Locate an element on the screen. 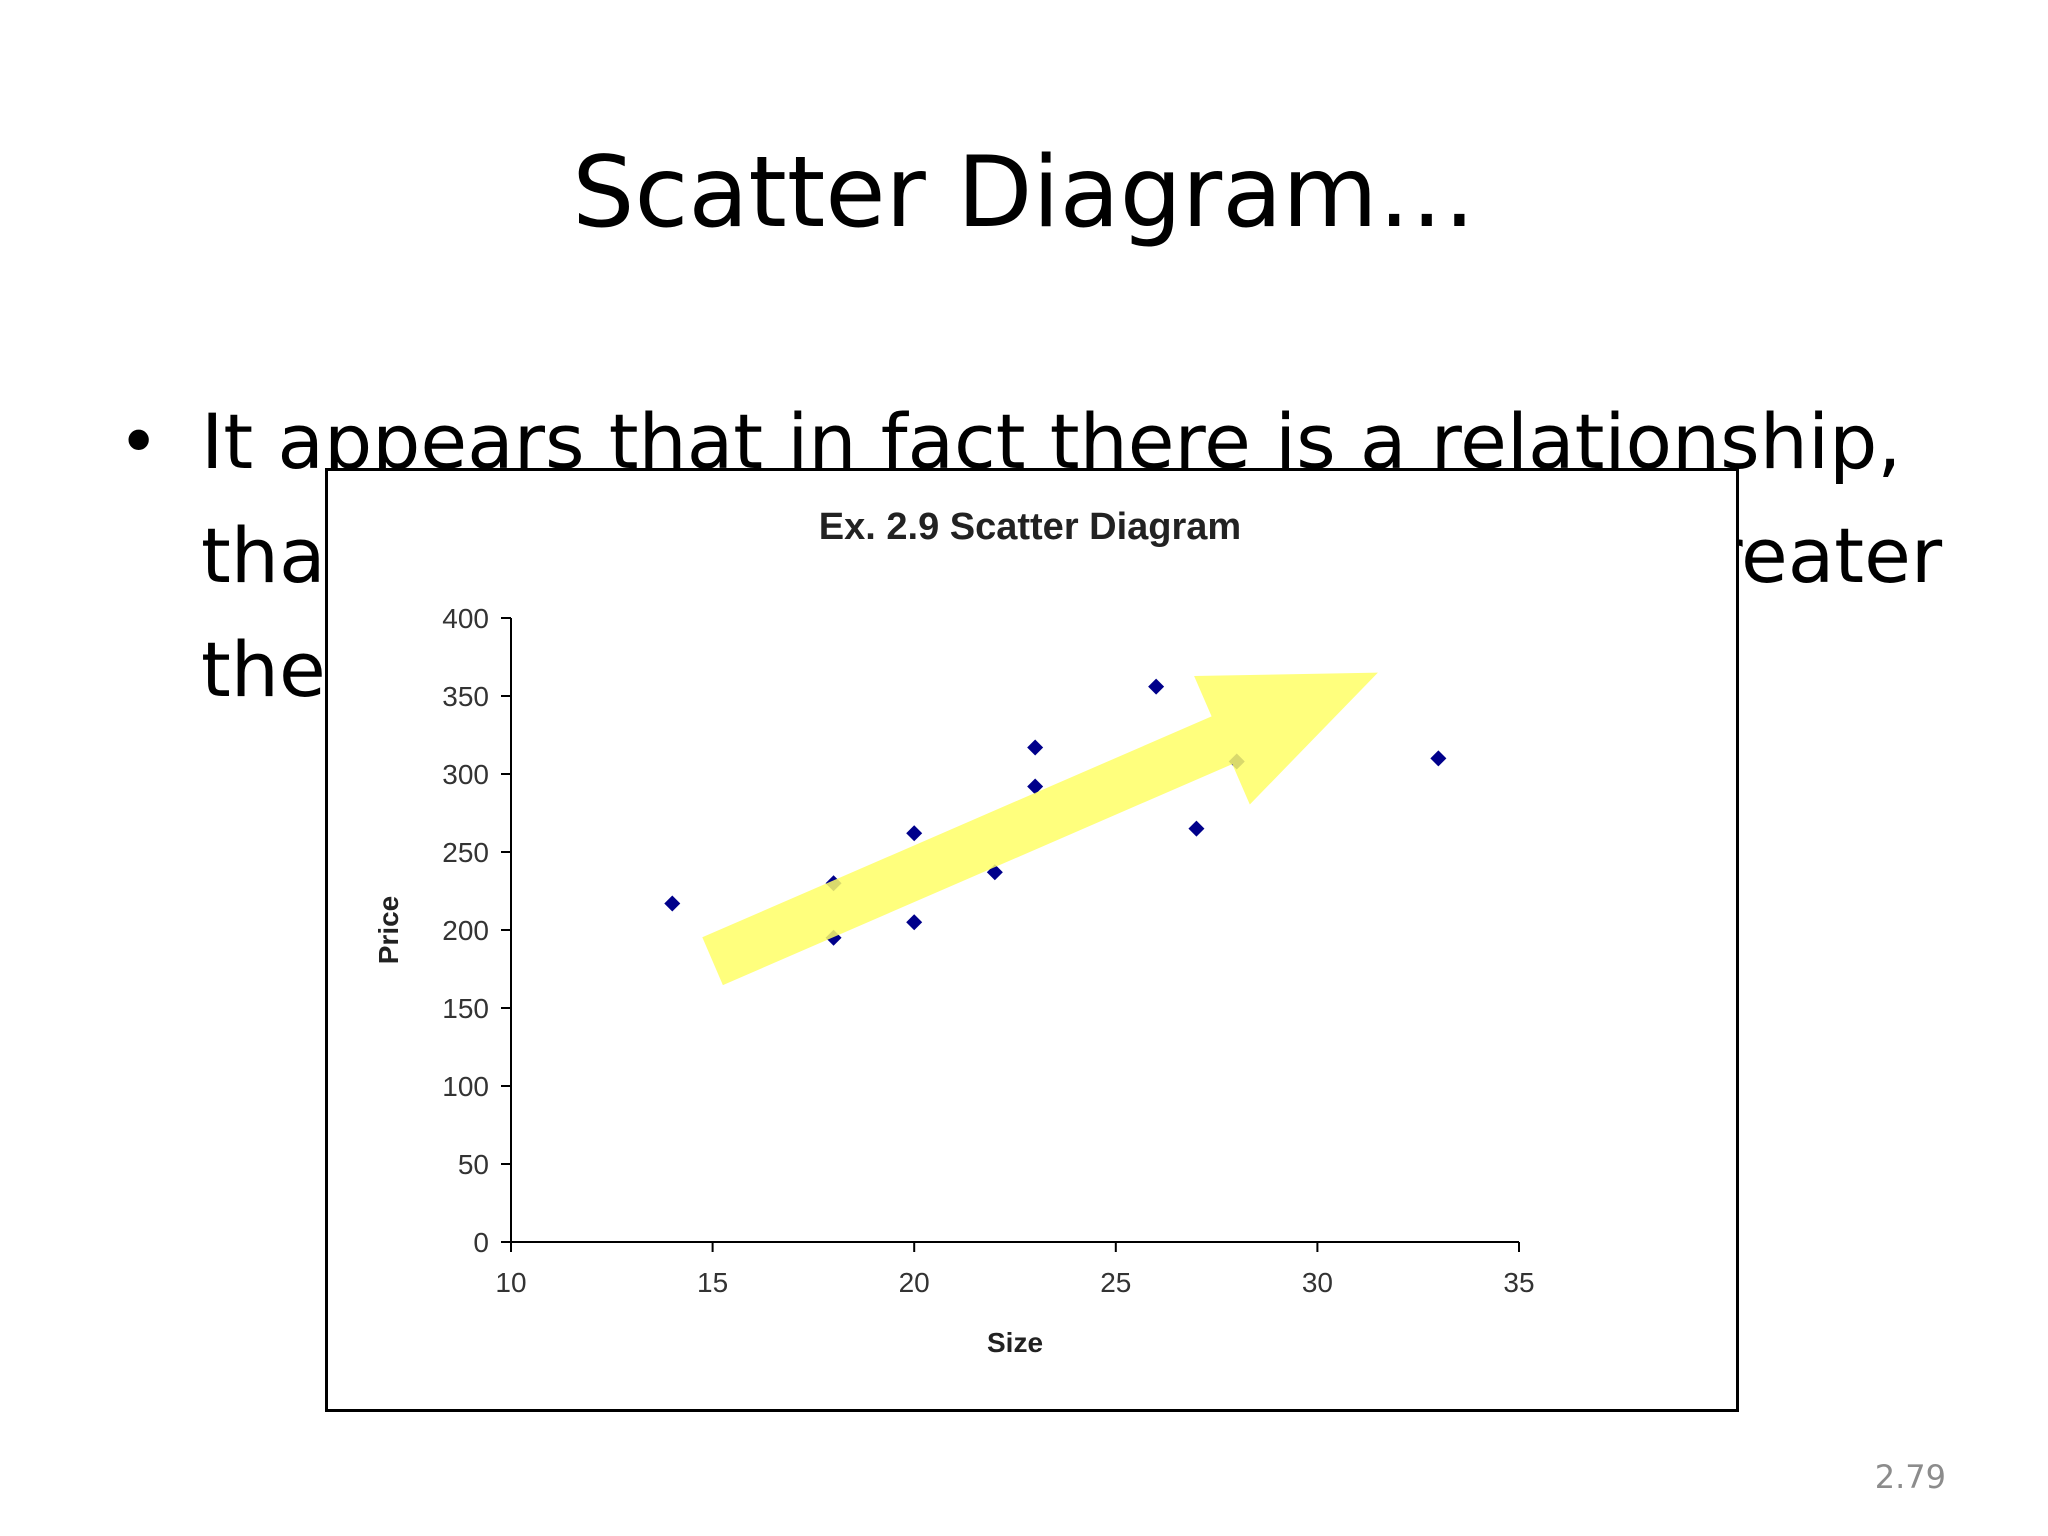 The image size is (2048, 1536). y-tick-label: 100 is located at coordinates (465, 1086).